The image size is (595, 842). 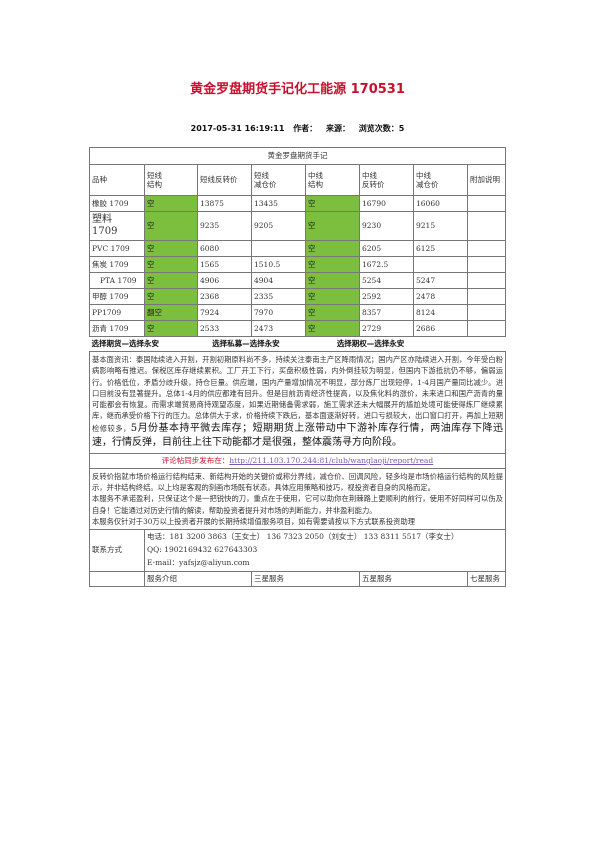 What do you see at coordinates (117, 550) in the screenshot?
I see `contact-label: 联系方式` at bounding box center [117, 550].